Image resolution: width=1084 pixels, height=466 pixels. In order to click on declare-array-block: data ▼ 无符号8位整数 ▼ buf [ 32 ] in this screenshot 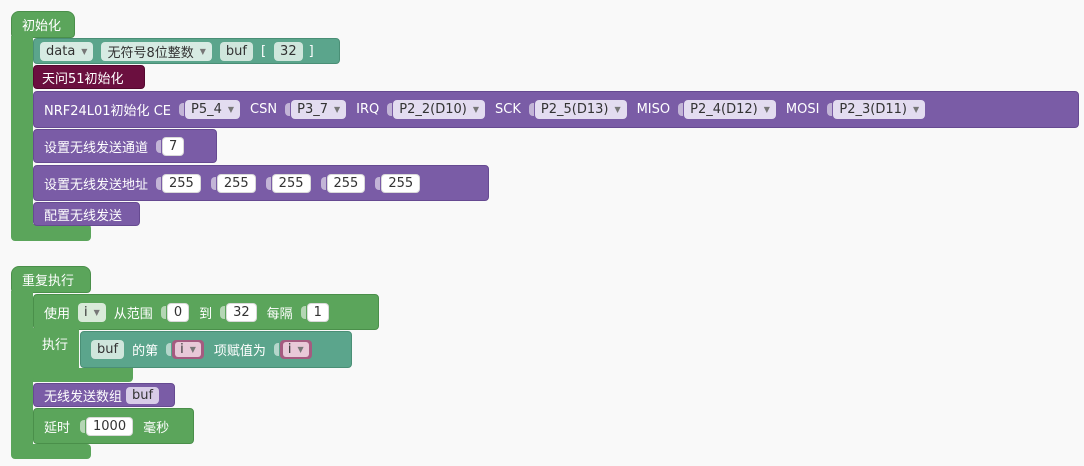, I will do `click(186, 51)`.